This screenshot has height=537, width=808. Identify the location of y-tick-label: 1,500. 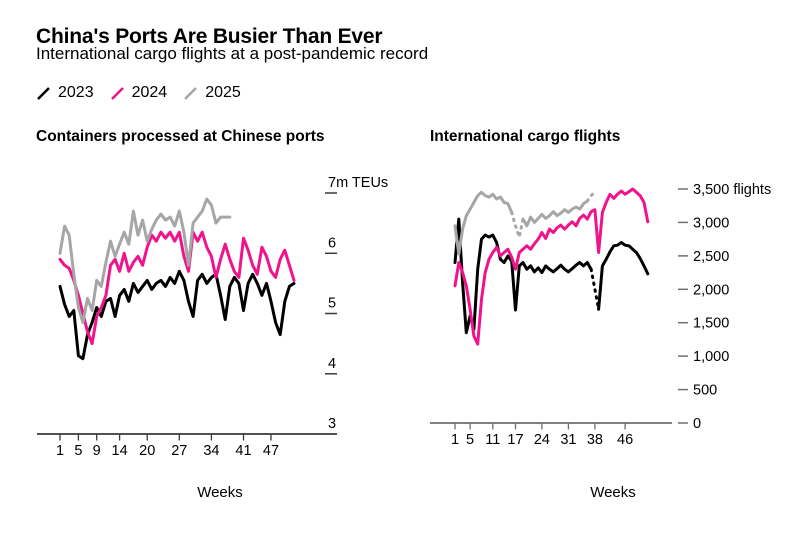
(711, 324).